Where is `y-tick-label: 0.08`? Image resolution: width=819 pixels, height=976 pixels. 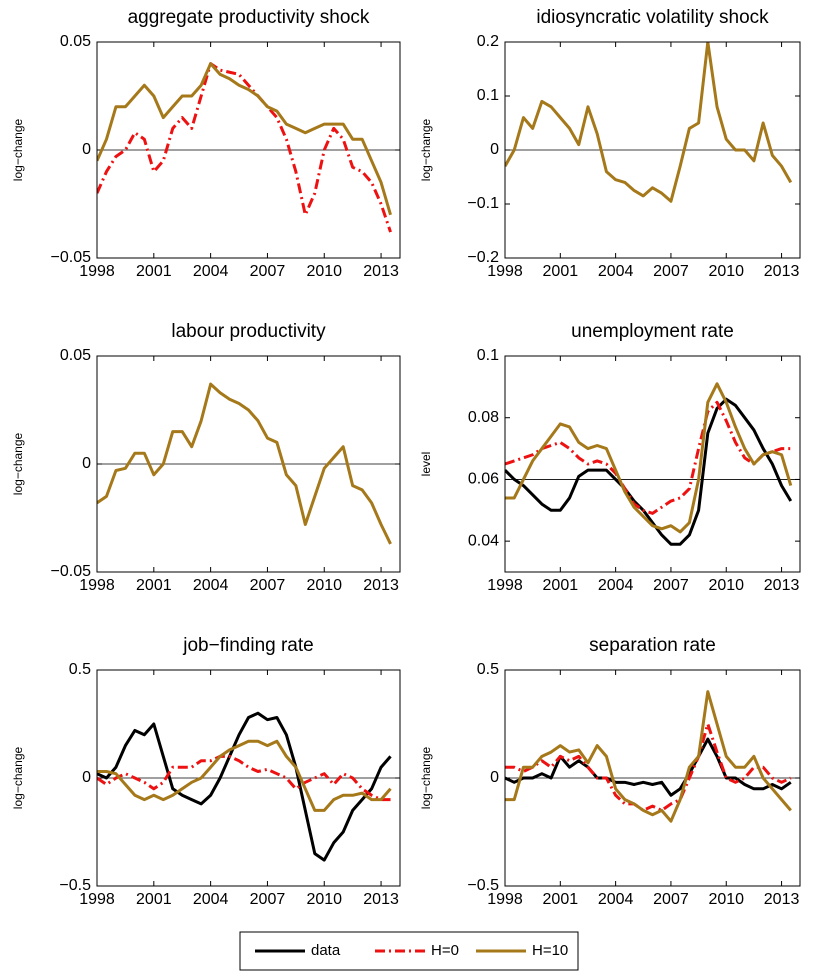 y-tick-label: 0.08 is located at coordinates (483, 417).